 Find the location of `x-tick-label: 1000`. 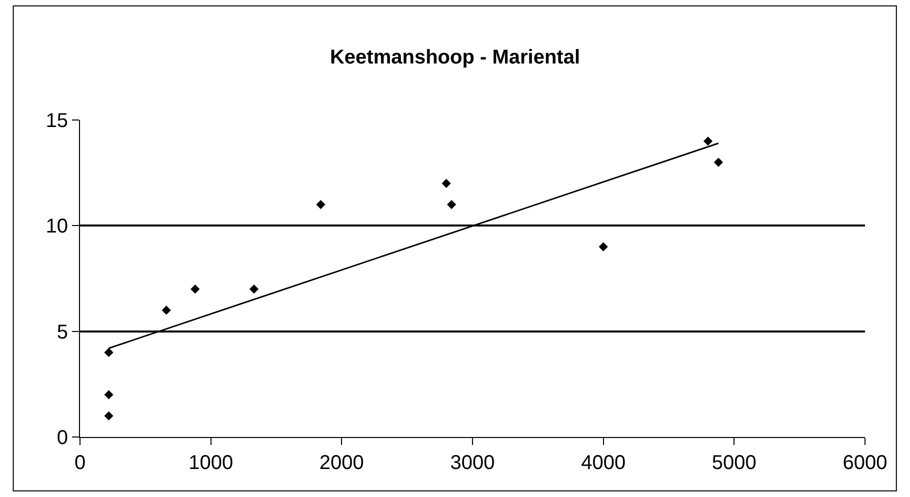

x-tick-label: 1000 is located at coordinates (211, 463).